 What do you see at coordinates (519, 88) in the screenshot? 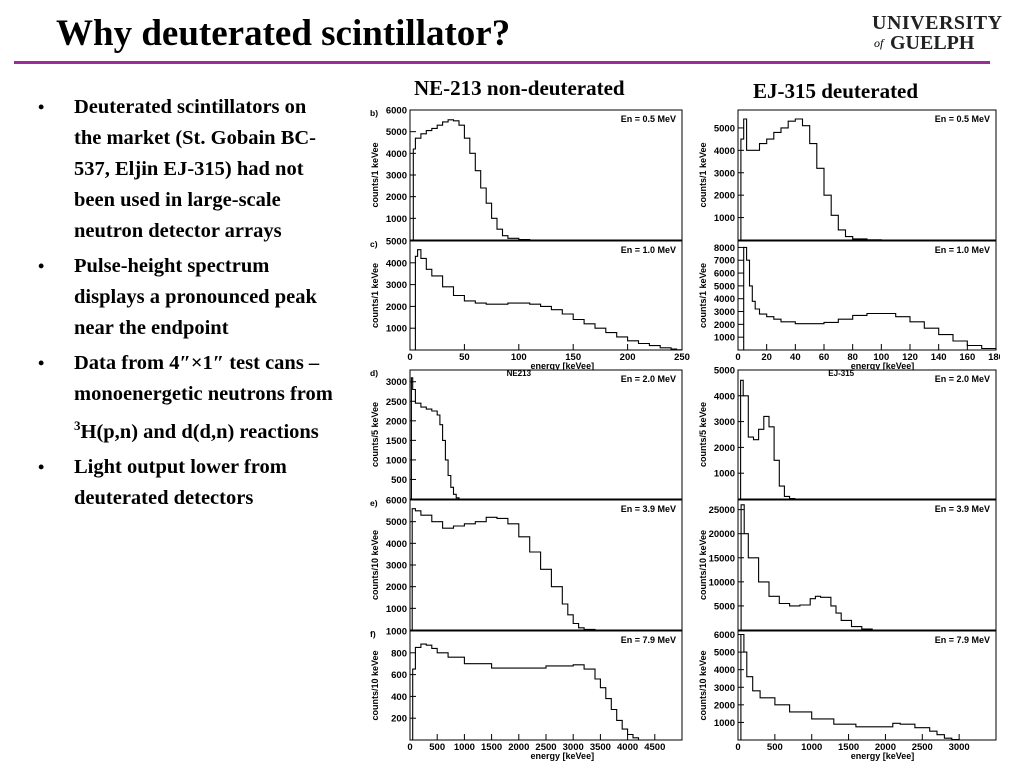
I see `column-heading-left: NE-213 non-deuterated` at bounding box center [519, 88].